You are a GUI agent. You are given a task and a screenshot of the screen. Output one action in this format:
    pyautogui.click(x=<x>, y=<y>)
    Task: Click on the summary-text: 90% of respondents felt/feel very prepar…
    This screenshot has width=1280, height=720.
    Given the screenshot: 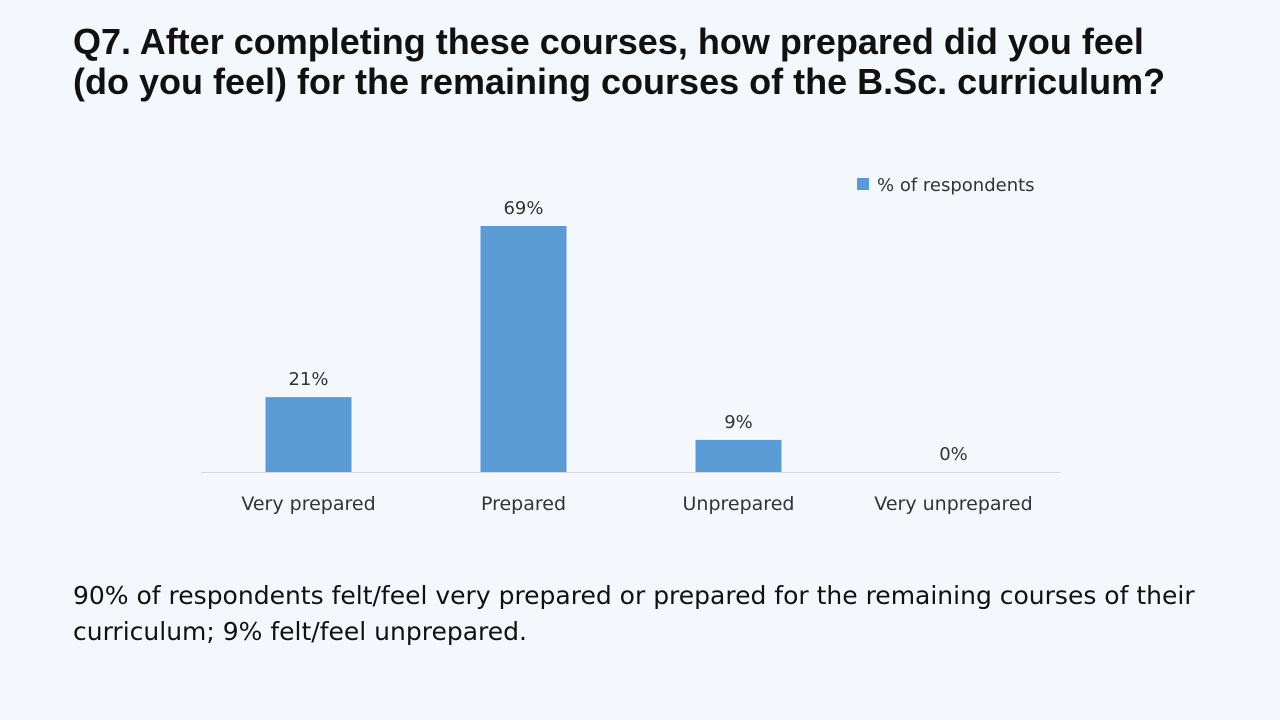 What is the action you would take?
    pyautogui.click(x=634, y=613)
    